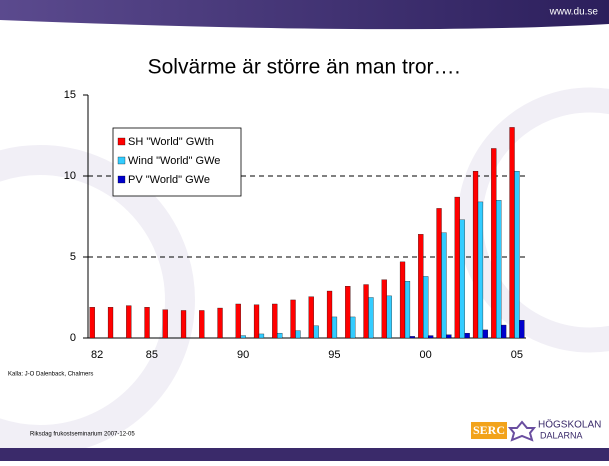 This screenshot has width=609, height=466. I want to click on y-tick-label: 0, so click(73, 338).